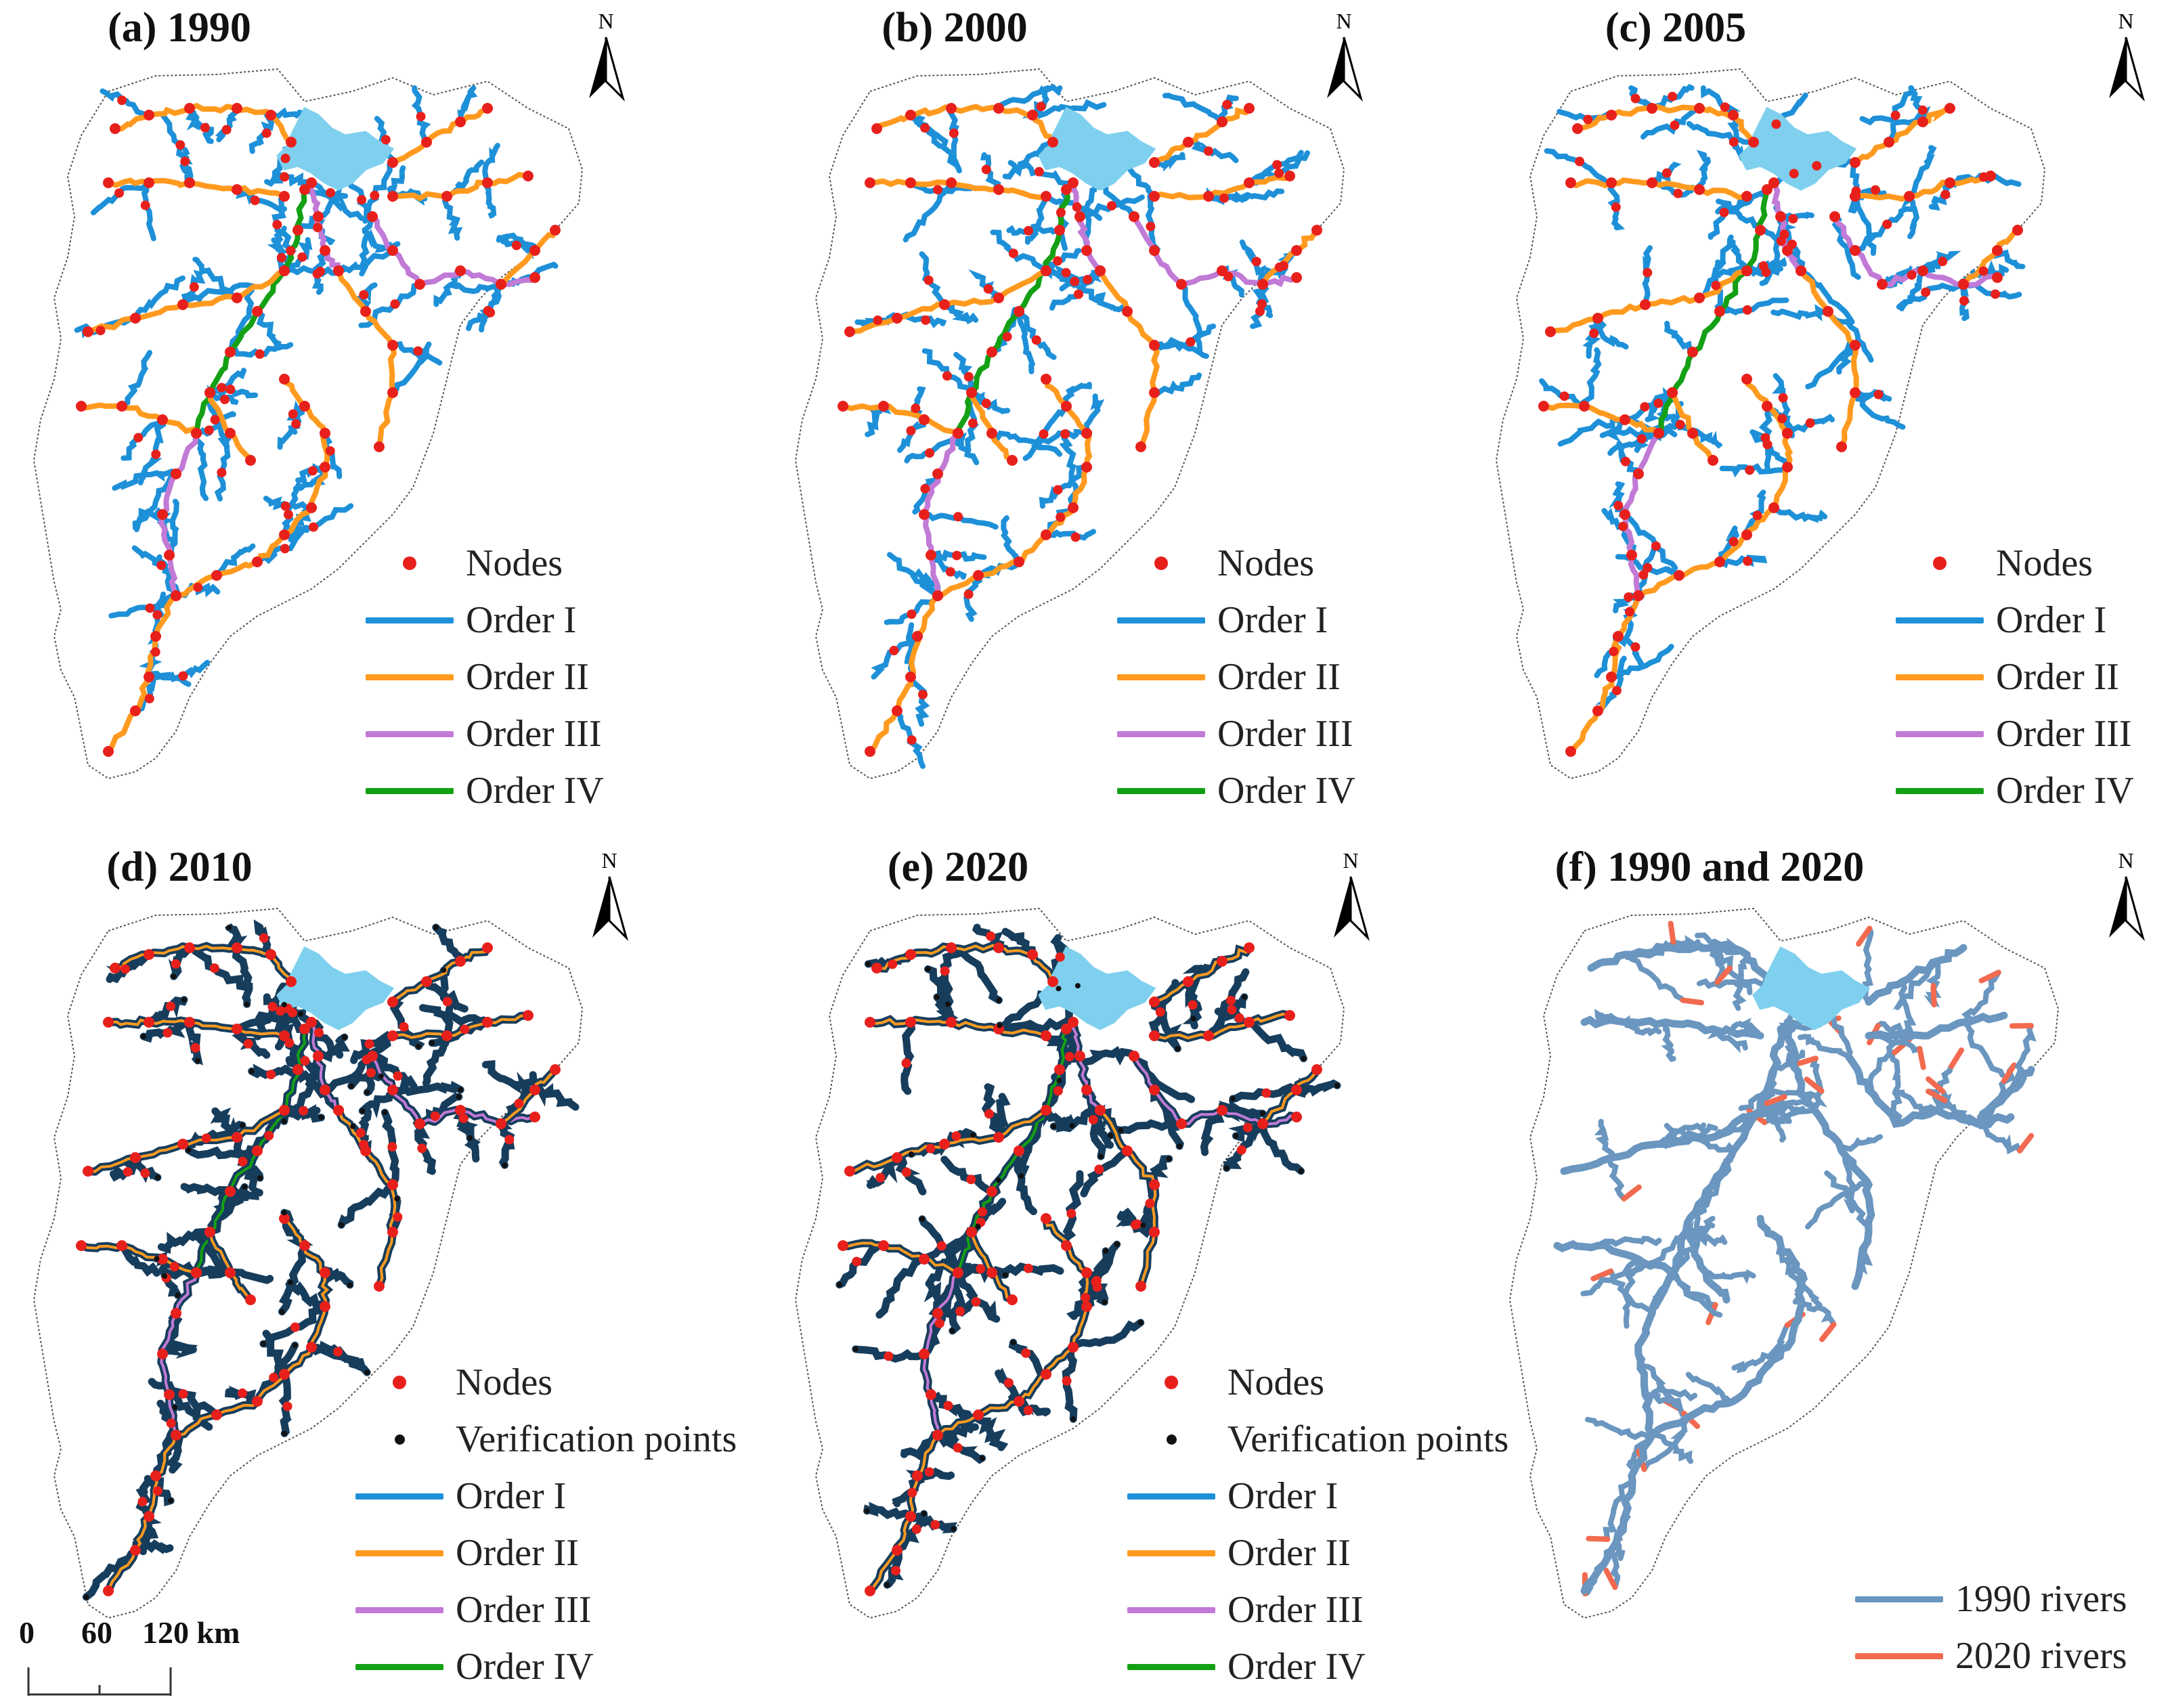 The image size is (2174, 1708). Describe the element at coordinates (958, 867) in the screenshot. I see `panel-title: (e) 2020` at that location.